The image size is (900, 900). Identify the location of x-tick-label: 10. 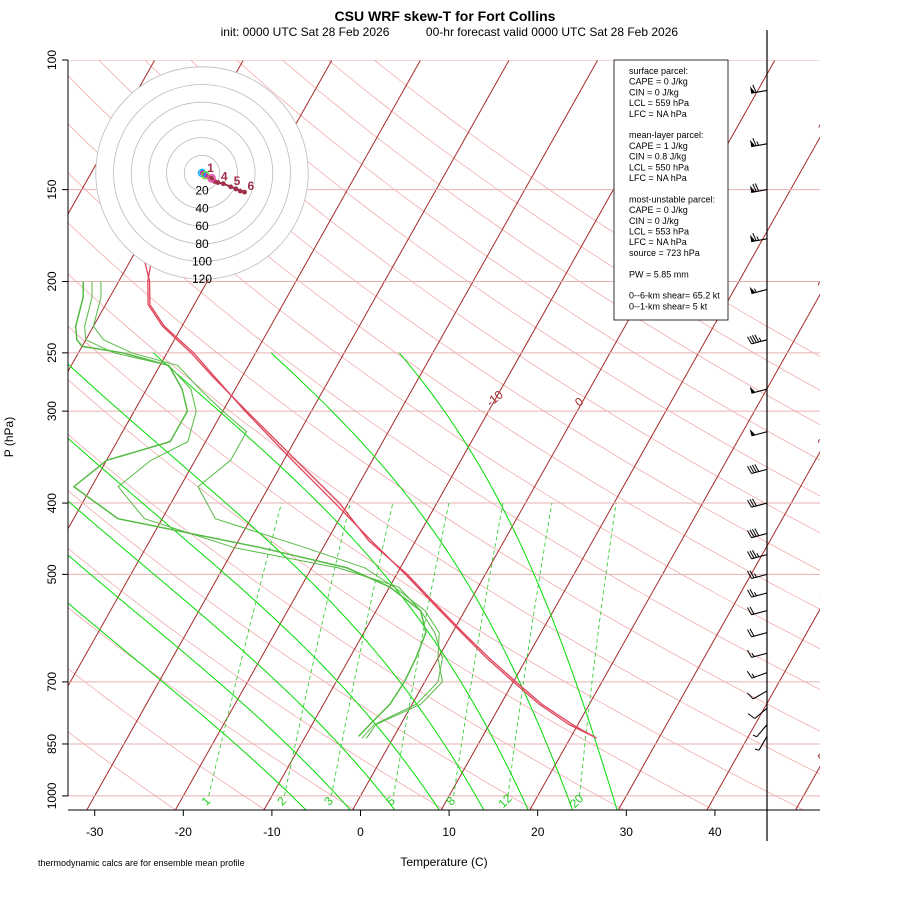
(449, 832).